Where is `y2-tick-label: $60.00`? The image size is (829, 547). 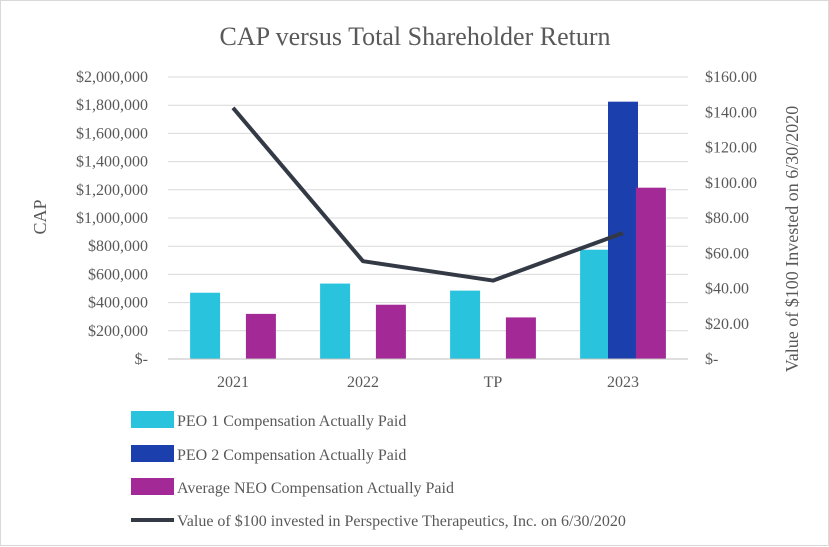
y2-tick-label: $60.00 is located at coordinates (727, 253).